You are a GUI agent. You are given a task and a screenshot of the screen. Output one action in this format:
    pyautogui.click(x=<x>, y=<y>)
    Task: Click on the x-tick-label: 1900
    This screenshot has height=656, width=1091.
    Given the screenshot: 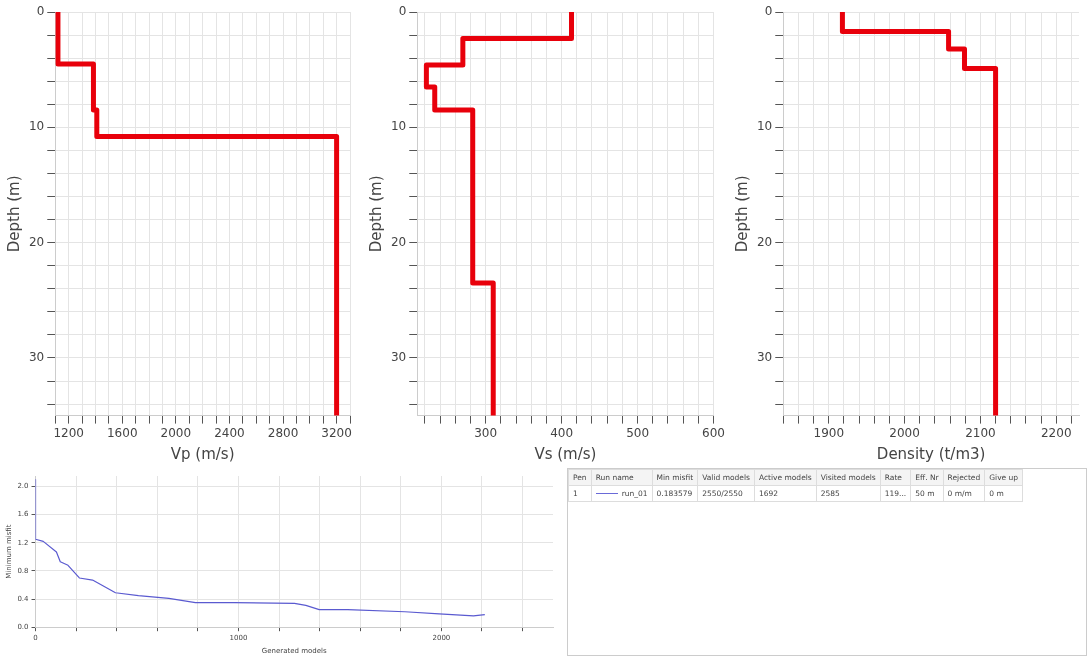 What is the action you would take?
    pyautogui.click(x=829, y=432)
    